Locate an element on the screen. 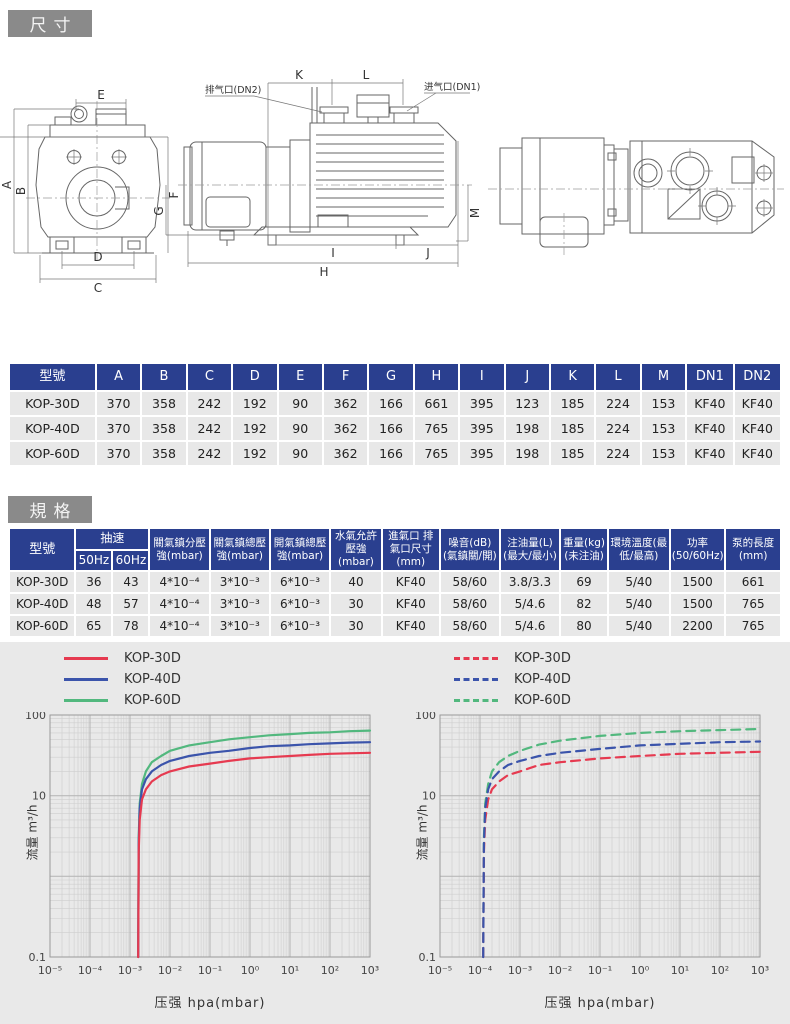  dim-value-cell: 90 is located at coordinates (300, 404).